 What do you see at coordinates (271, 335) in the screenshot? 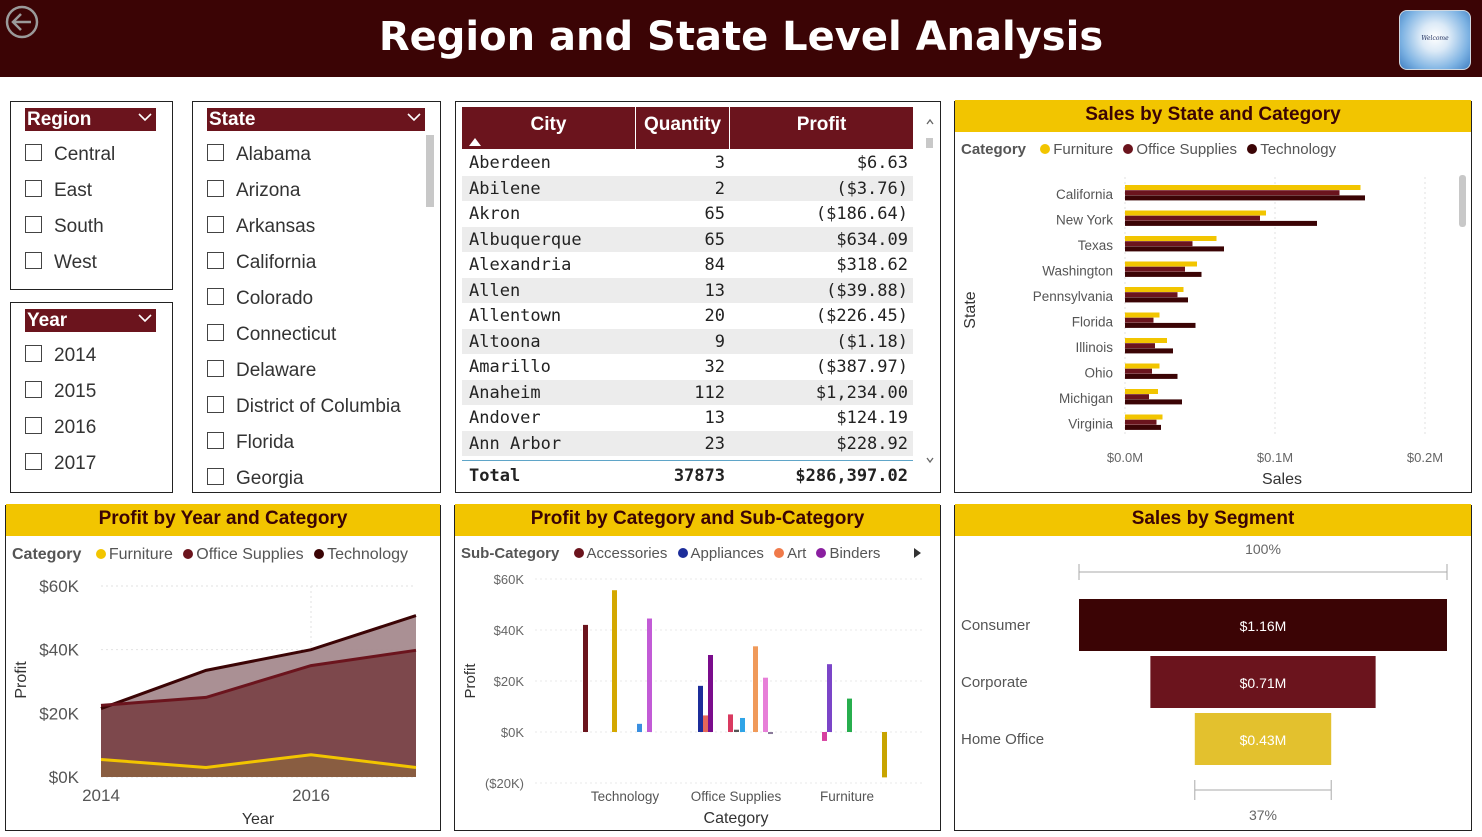
I see `state-option-connecticut: Connecticut` at bounding box center [271, 335].